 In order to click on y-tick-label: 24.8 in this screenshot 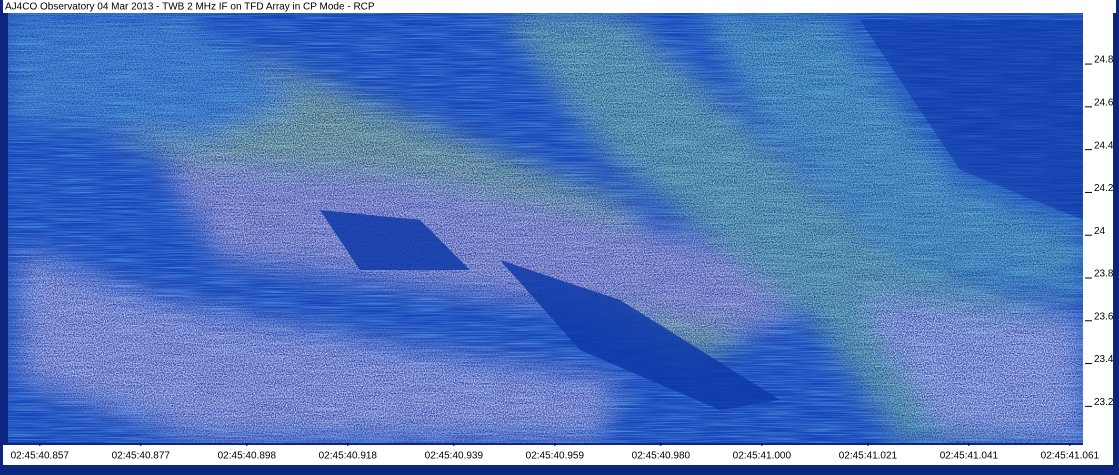, I will do `click(1104, 60)`.